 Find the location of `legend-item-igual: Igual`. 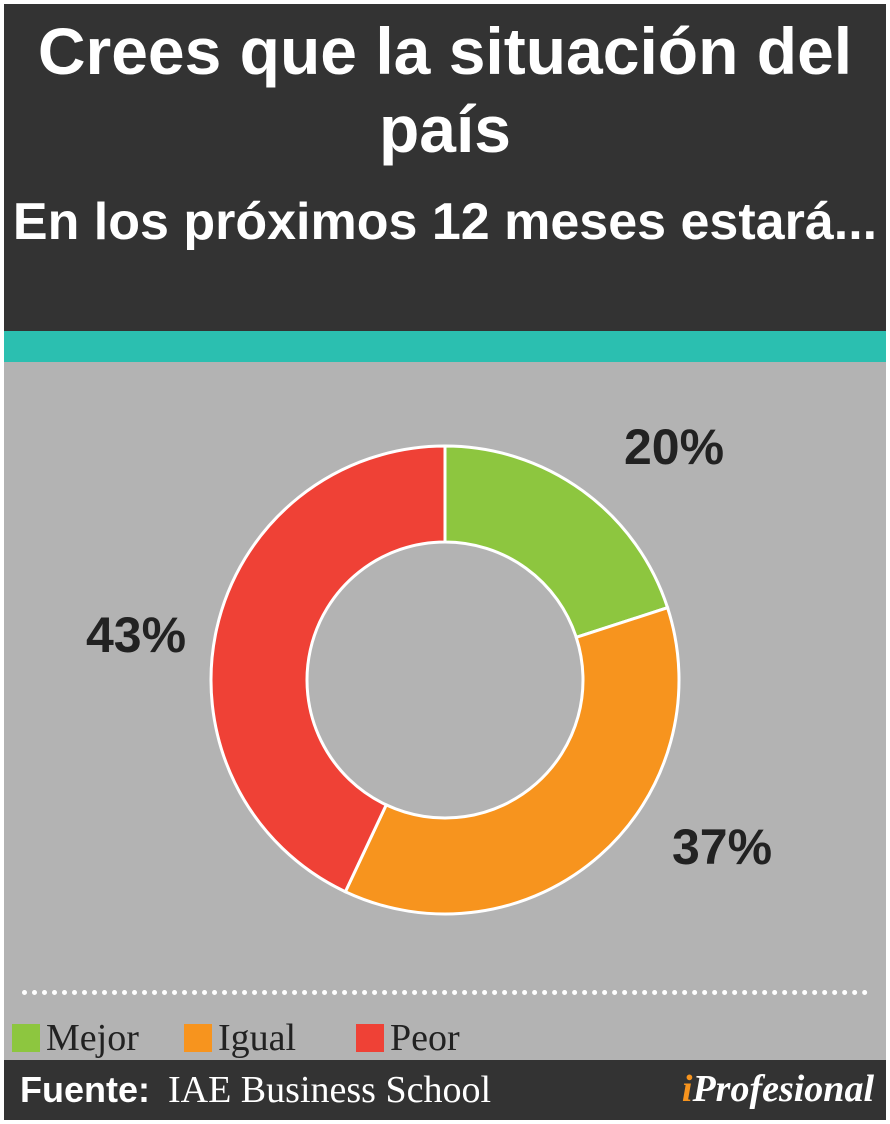

legend-item-igual: Igual is located at coordinates (240, 1038).